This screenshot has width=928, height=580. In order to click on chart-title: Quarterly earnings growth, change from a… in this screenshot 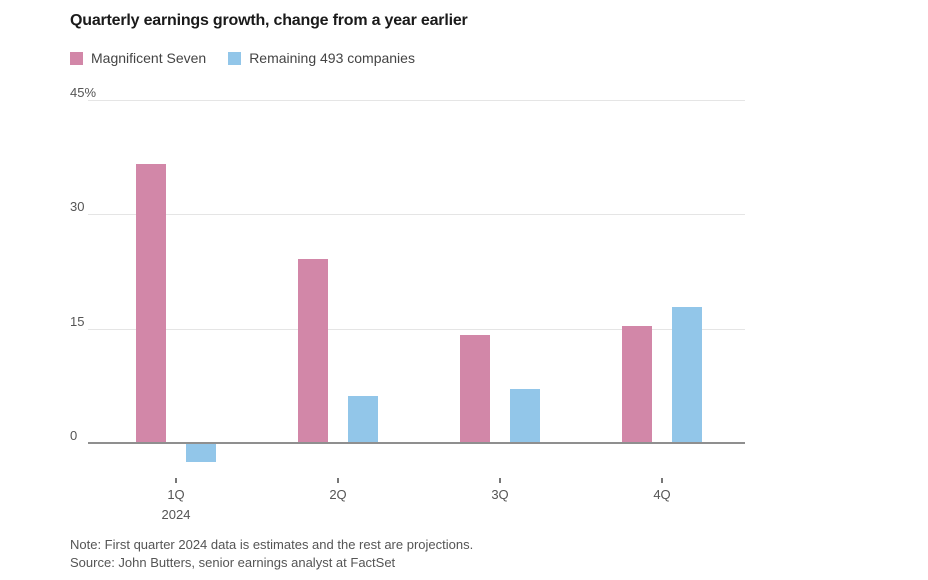, I will do `click(269, 20)`.